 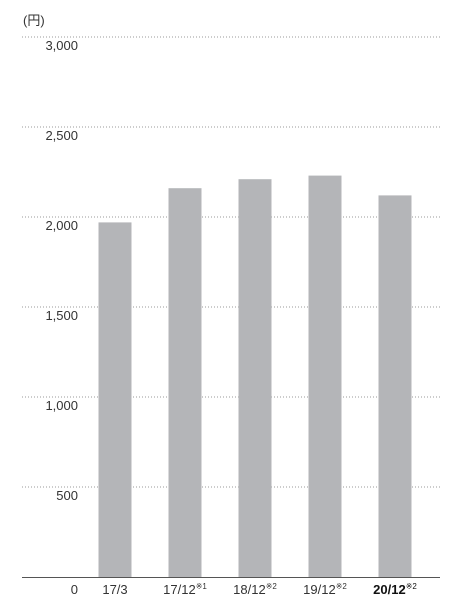 I want to click on x-tick-label: 19/12※2, so click(x=325, y=589).